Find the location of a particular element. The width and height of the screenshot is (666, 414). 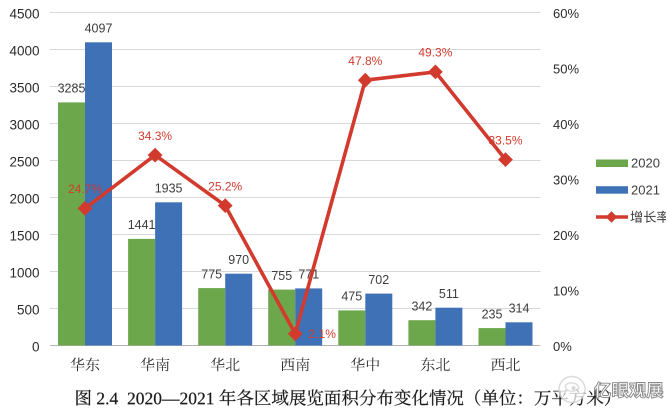

svg-text: 1441 is located at coordinates (142, 225).